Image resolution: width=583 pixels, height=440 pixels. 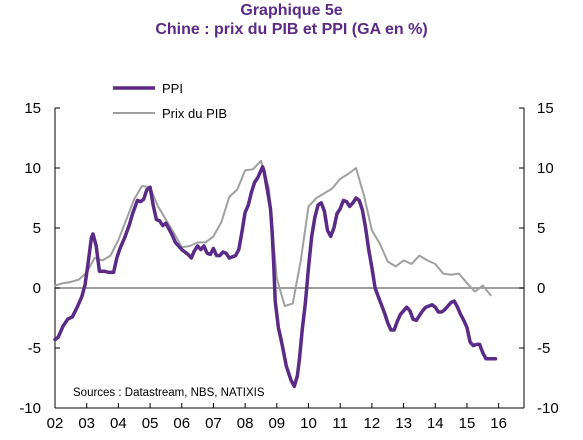 I want to click on y-tick-label-right: 5, so click(x=541, y=228).